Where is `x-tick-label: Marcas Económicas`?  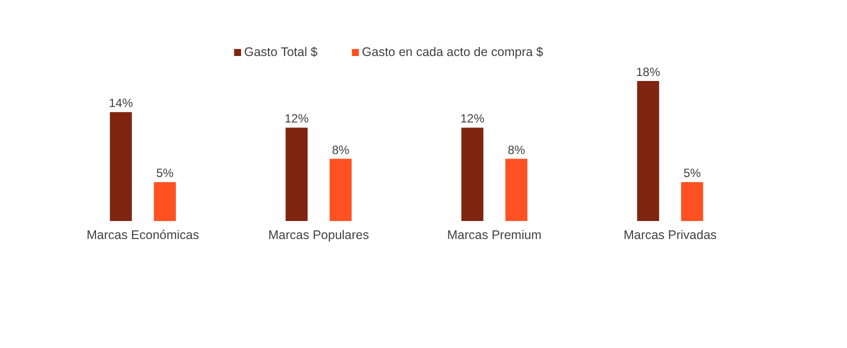 x-tick-label: Marcas Económicas is located at coordinates (143, 235).